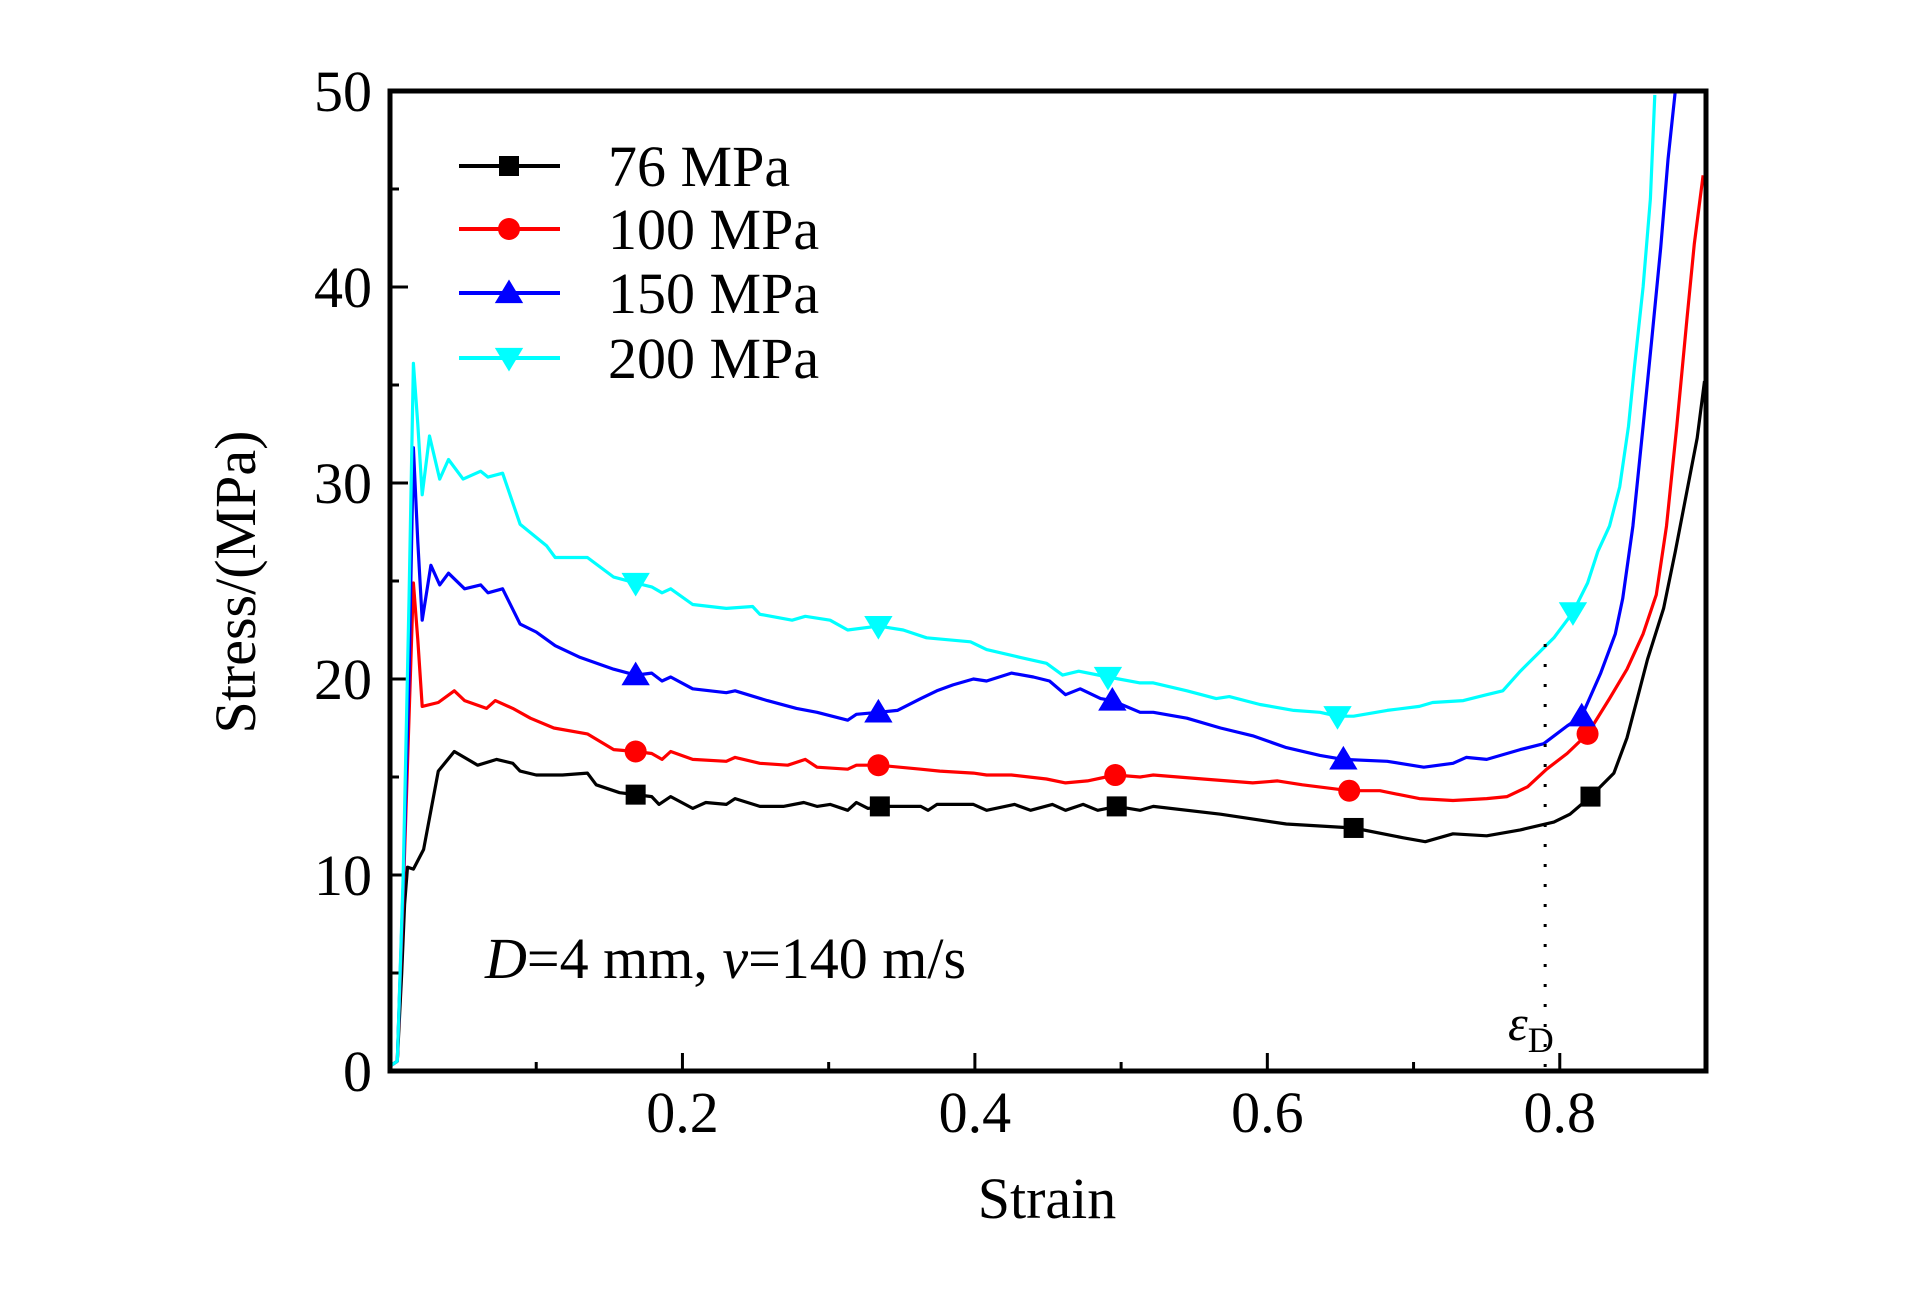 Image resolution: width=1923 pixels, height=1299 pixels. I want to click on y-tick-label: 20, so click(343, 679).